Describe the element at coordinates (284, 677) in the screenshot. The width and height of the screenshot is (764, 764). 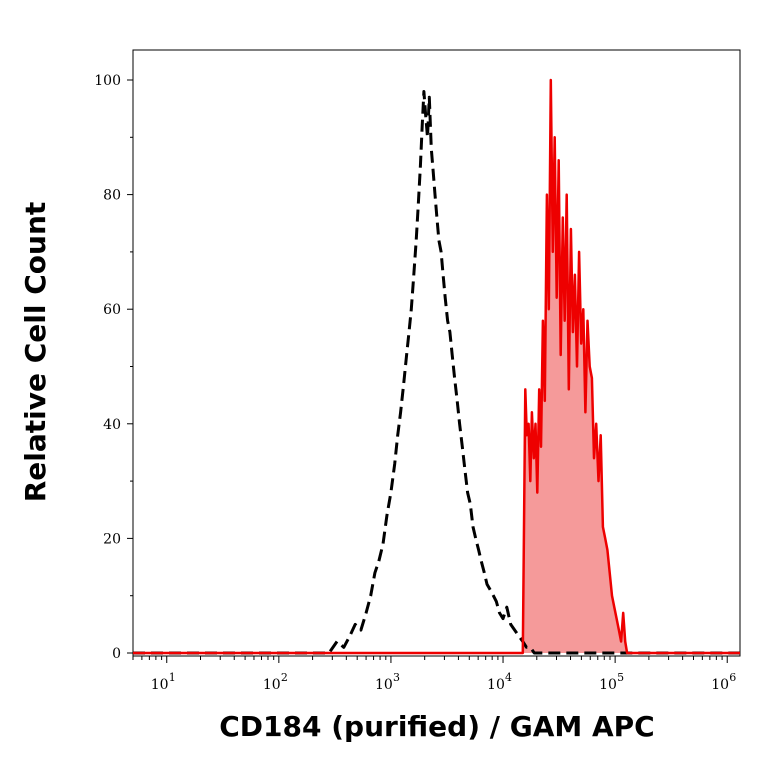
I see `x-tick-exponent: 2` at that location.